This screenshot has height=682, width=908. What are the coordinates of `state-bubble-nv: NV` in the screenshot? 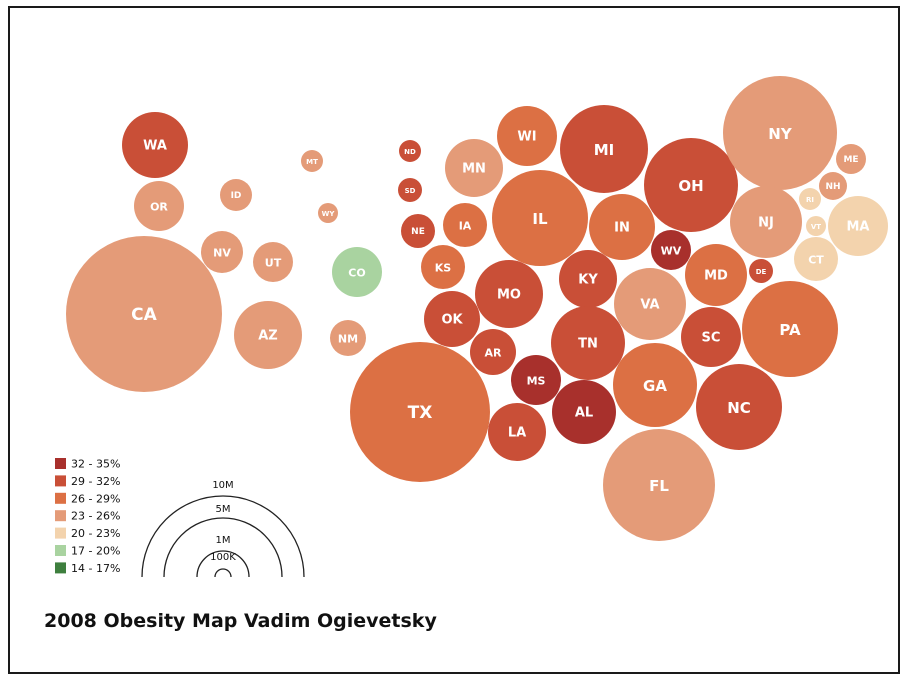 It's located at (222, 252).